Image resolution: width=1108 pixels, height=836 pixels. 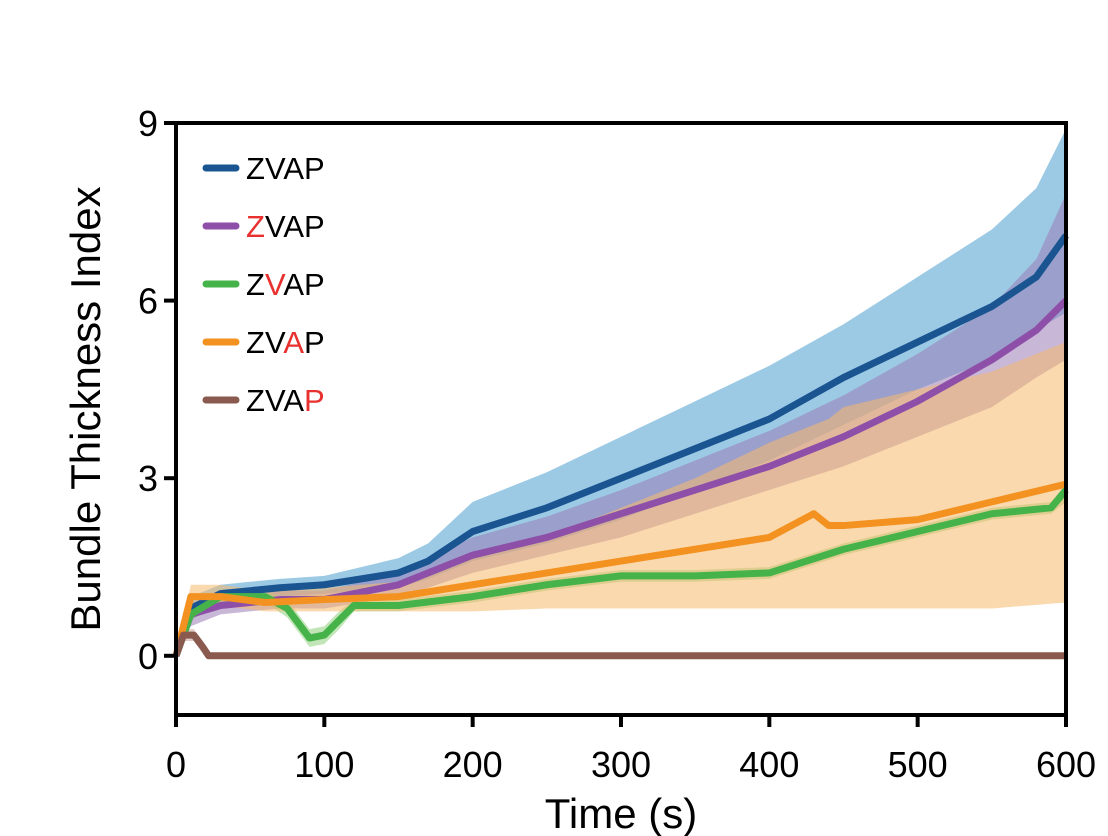 I want to click on x-tick-label: 600, so click(x=1066, y=764).